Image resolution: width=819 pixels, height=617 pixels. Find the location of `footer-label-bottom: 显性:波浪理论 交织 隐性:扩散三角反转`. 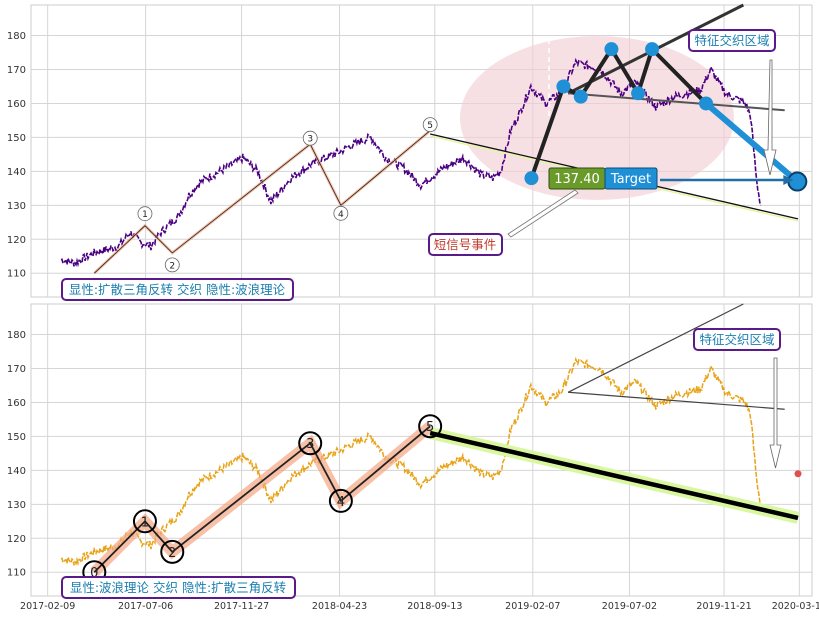

footer-label-bottom: 显性:波浪理论 交织 隐性:扩散三角反转 is located at coordinates (178, 587).